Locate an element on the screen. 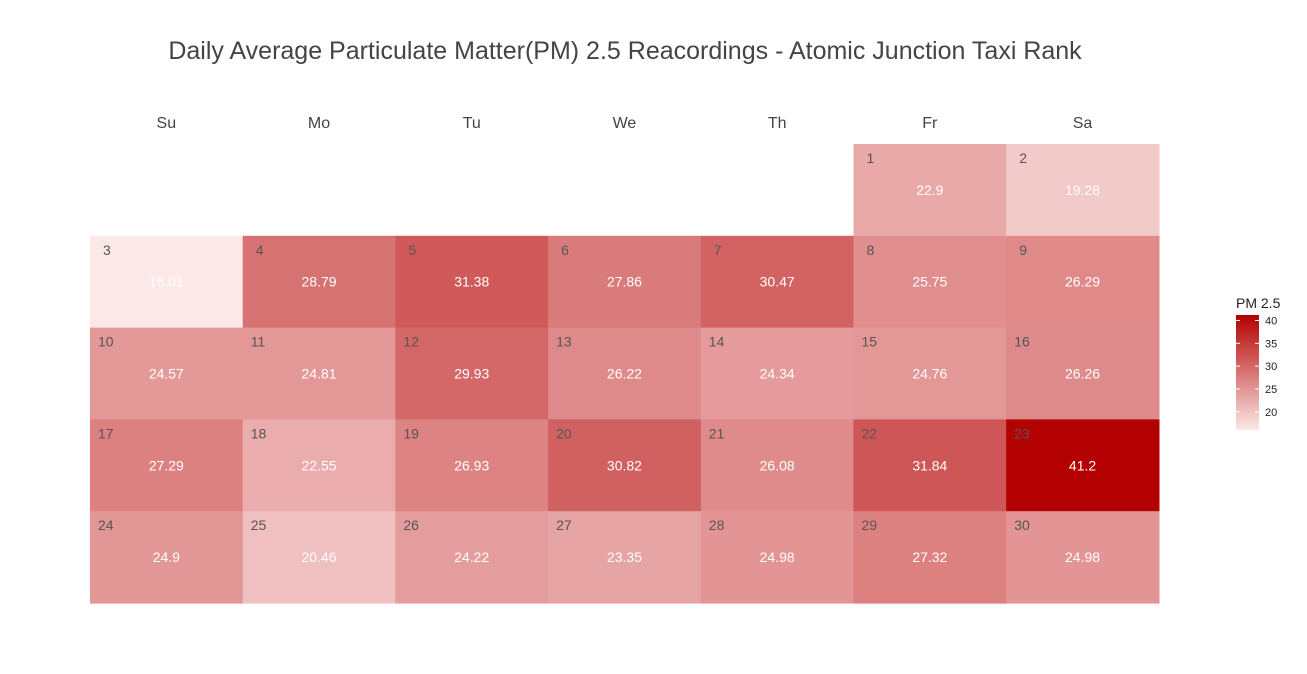 The height and width of the screenshot is (674, 1307). calendar-cell: 28 24.98 is located at coordinates (777, 557).